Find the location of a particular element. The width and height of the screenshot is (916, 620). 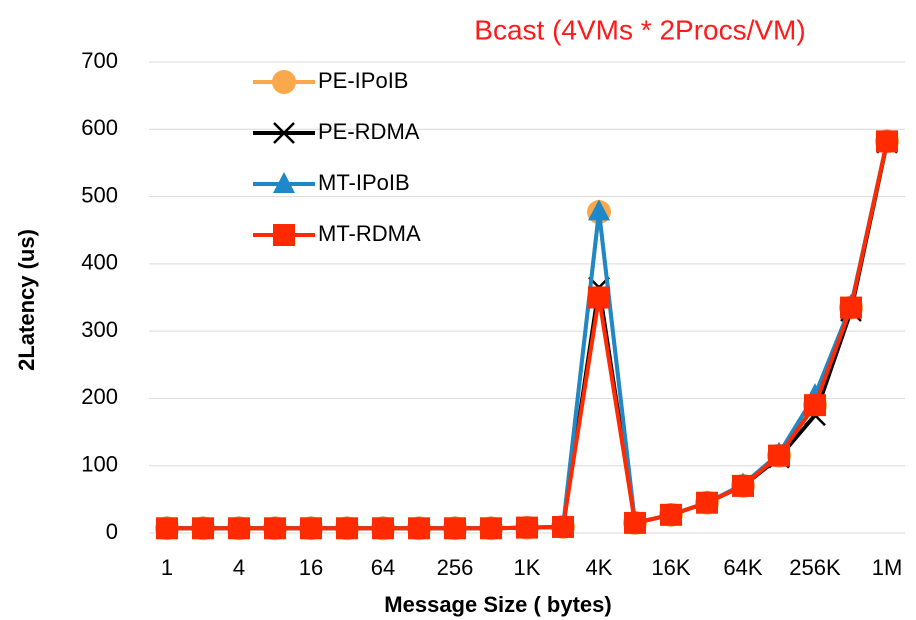

y-axis-label: 2Latency (us) is located at coordinates (26, 300).